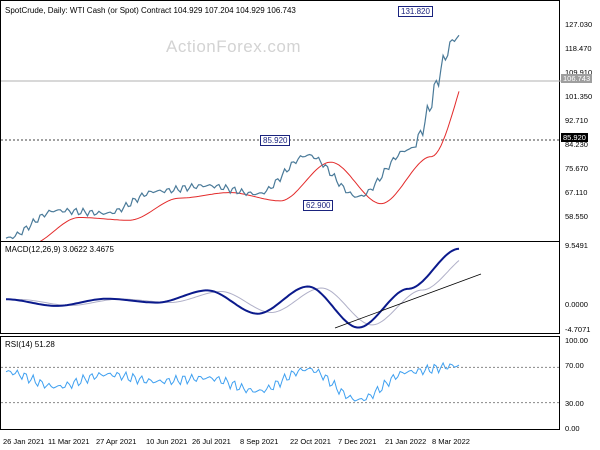  I want to click on watermark-text: ActionForex.com, so click(234, 46).